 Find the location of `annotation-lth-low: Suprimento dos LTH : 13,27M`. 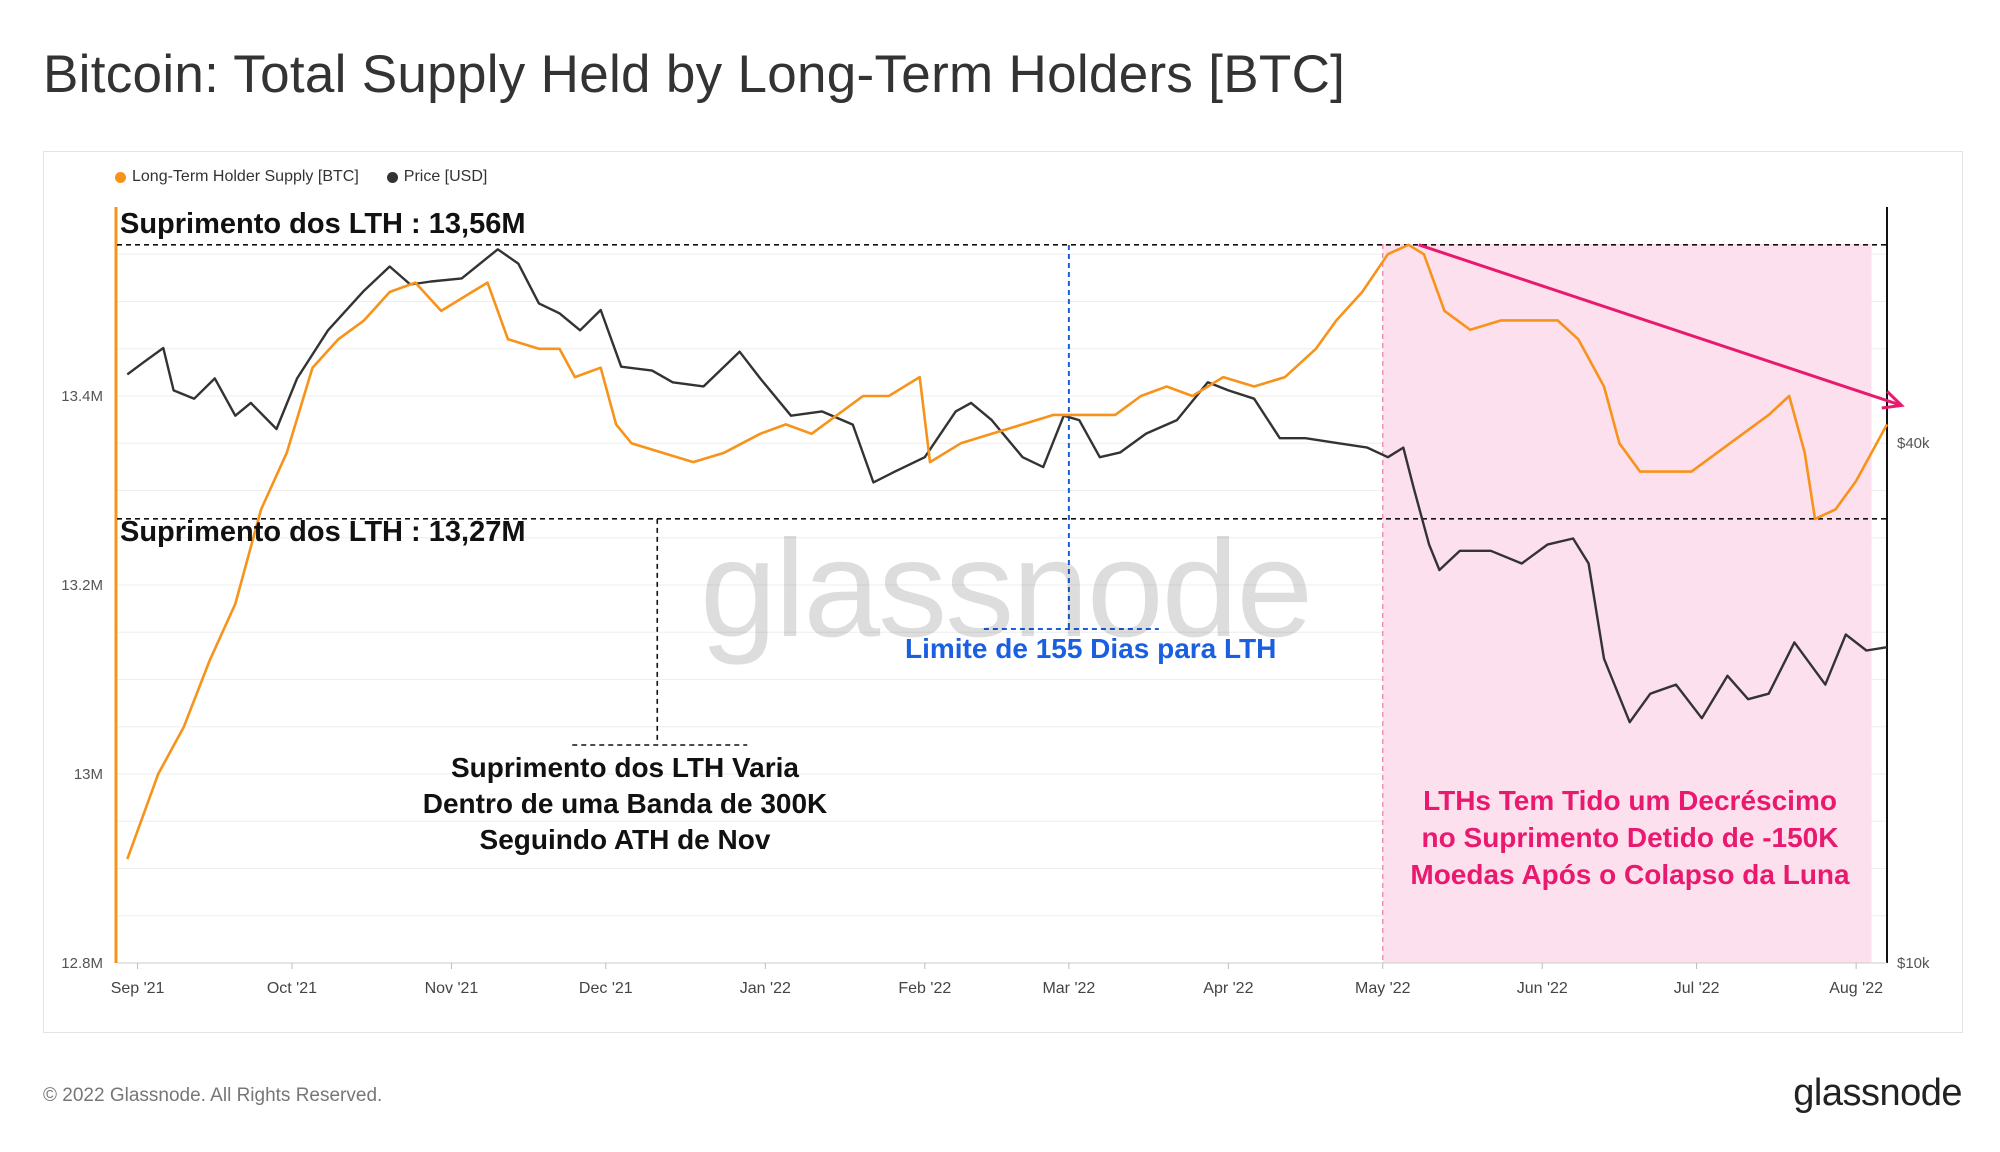

annotation-lth-low: Suprimento dos LTH : 13,27M is located at coordinates (323, 532).